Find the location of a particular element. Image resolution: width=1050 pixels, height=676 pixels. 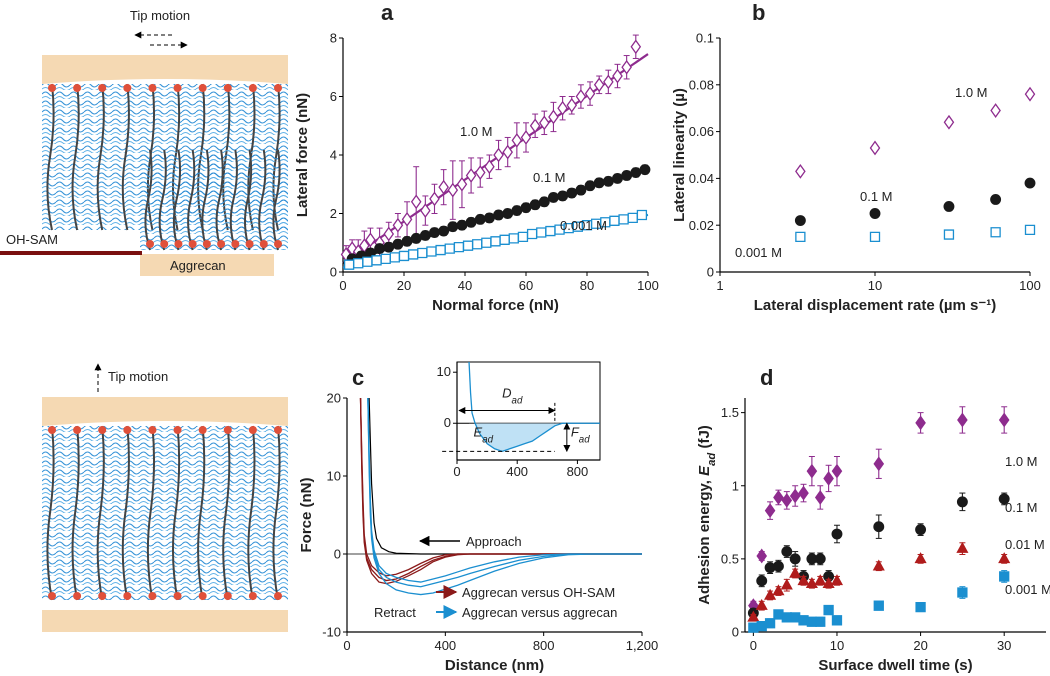

top-plate is located at coordinates (165, 411).